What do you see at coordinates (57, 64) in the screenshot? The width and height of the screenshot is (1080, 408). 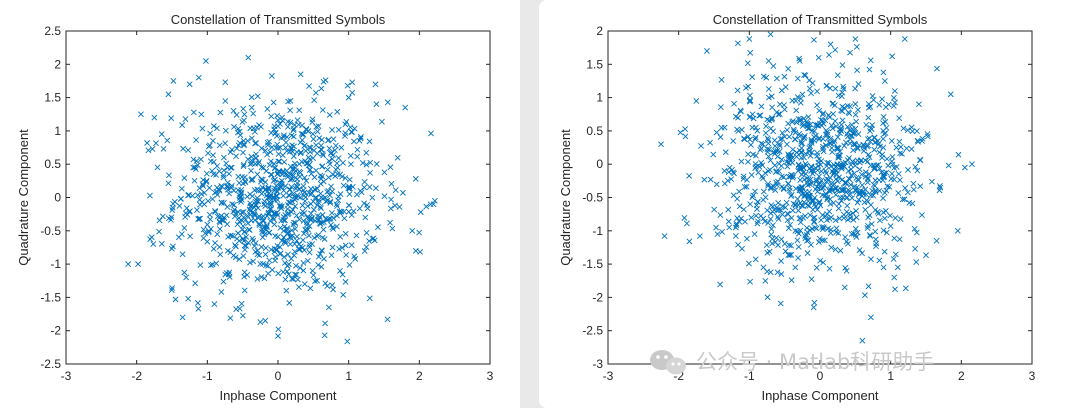 I see `y-tick-label: 2` at bounding box center [57, 64].